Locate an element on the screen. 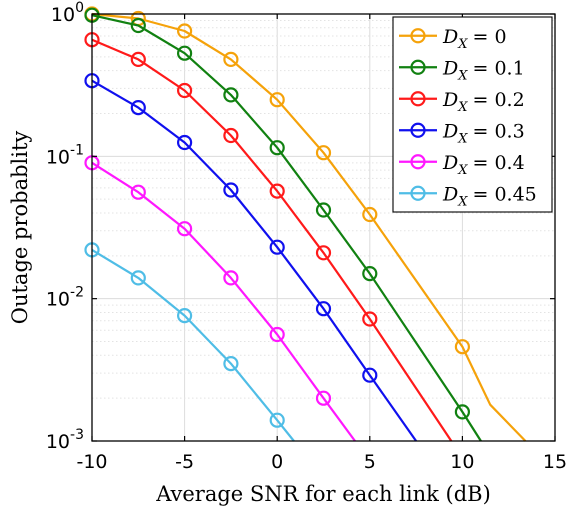 Image resolution: width=571 pixels, height=515 pixels. y-axis-label: Outage probablity is located at coordinates (20, 228).